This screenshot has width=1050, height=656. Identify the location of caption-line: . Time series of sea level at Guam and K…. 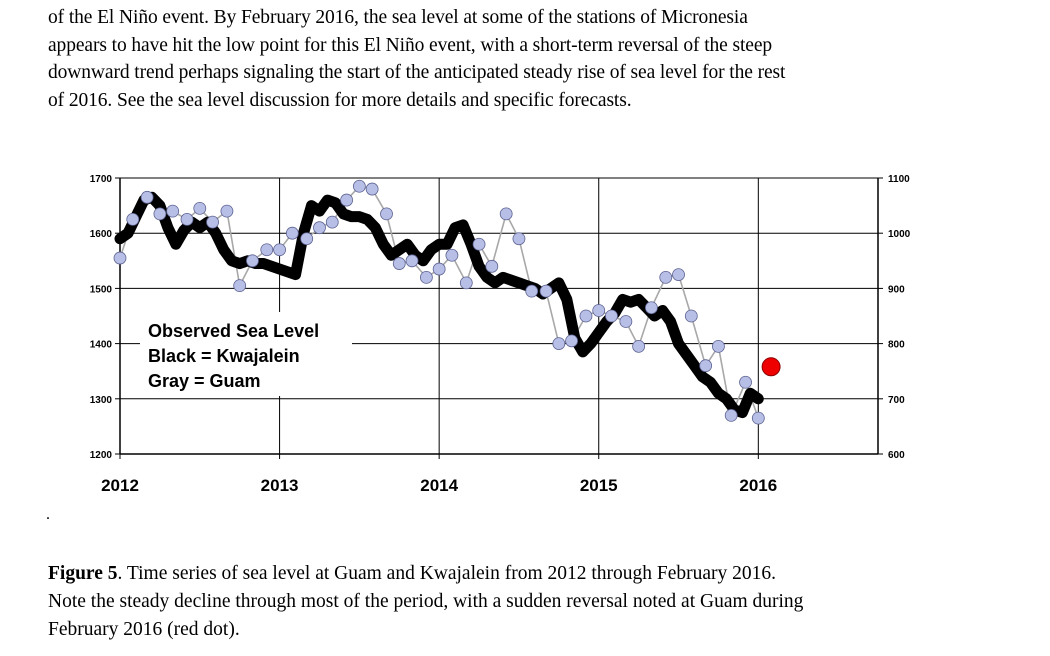
(447, 573).